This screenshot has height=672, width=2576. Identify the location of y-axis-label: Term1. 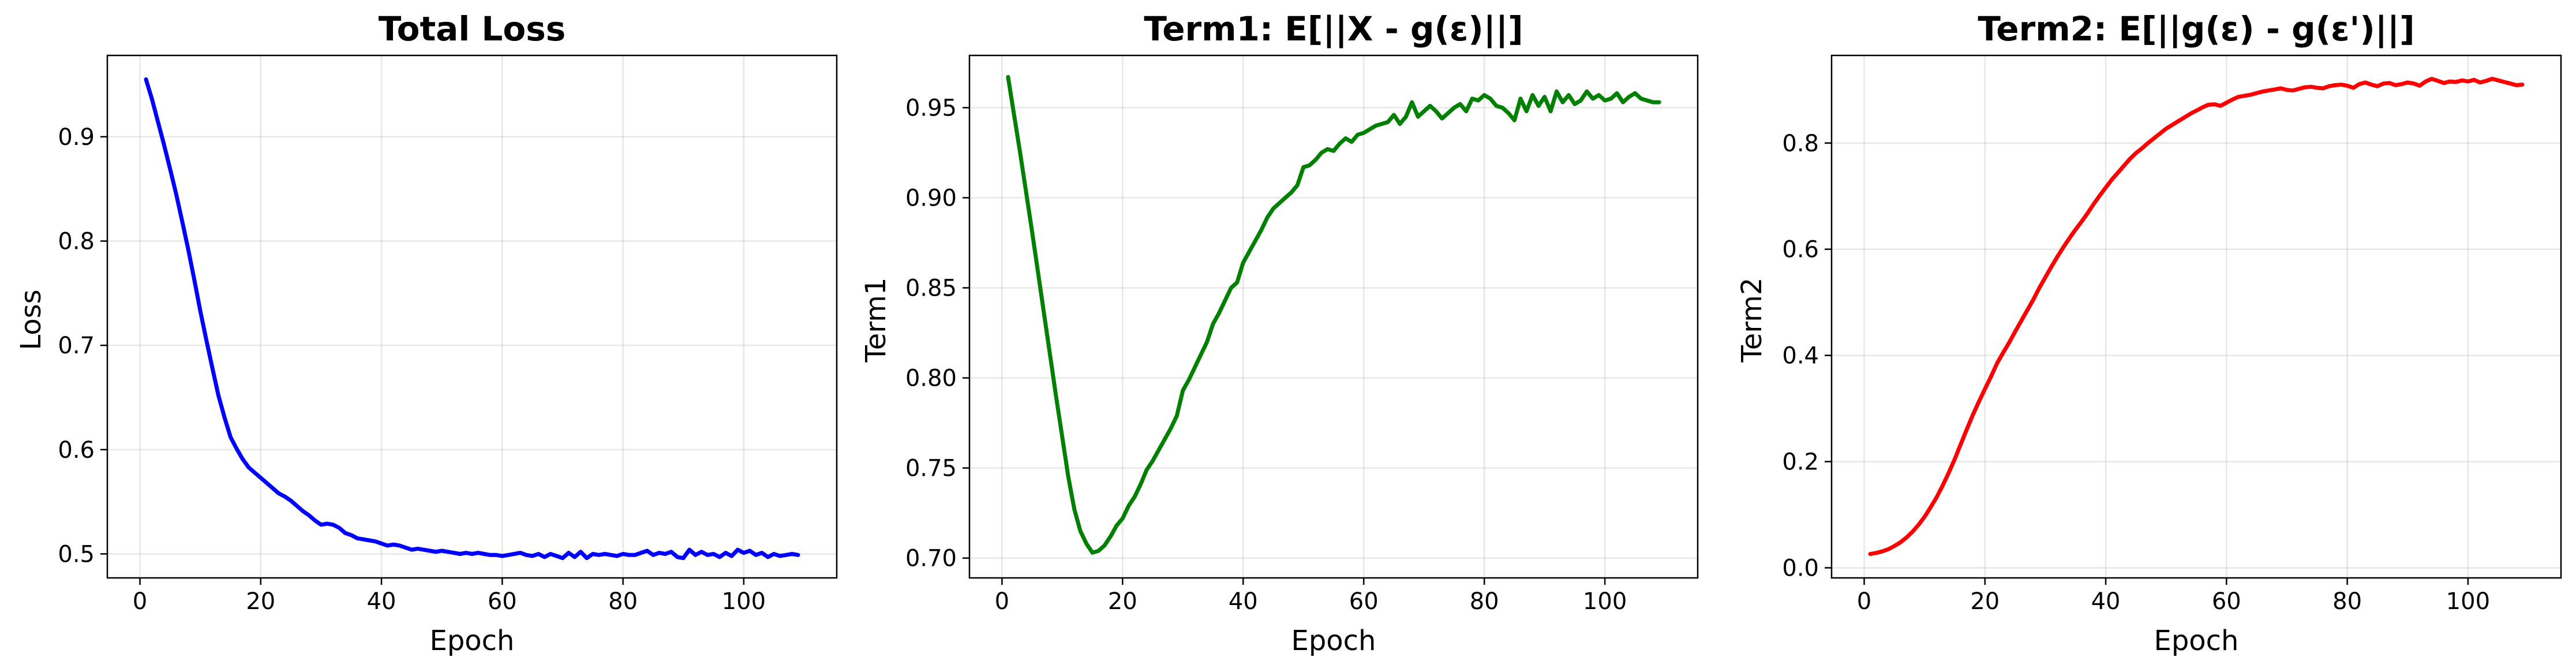
(876, 320).